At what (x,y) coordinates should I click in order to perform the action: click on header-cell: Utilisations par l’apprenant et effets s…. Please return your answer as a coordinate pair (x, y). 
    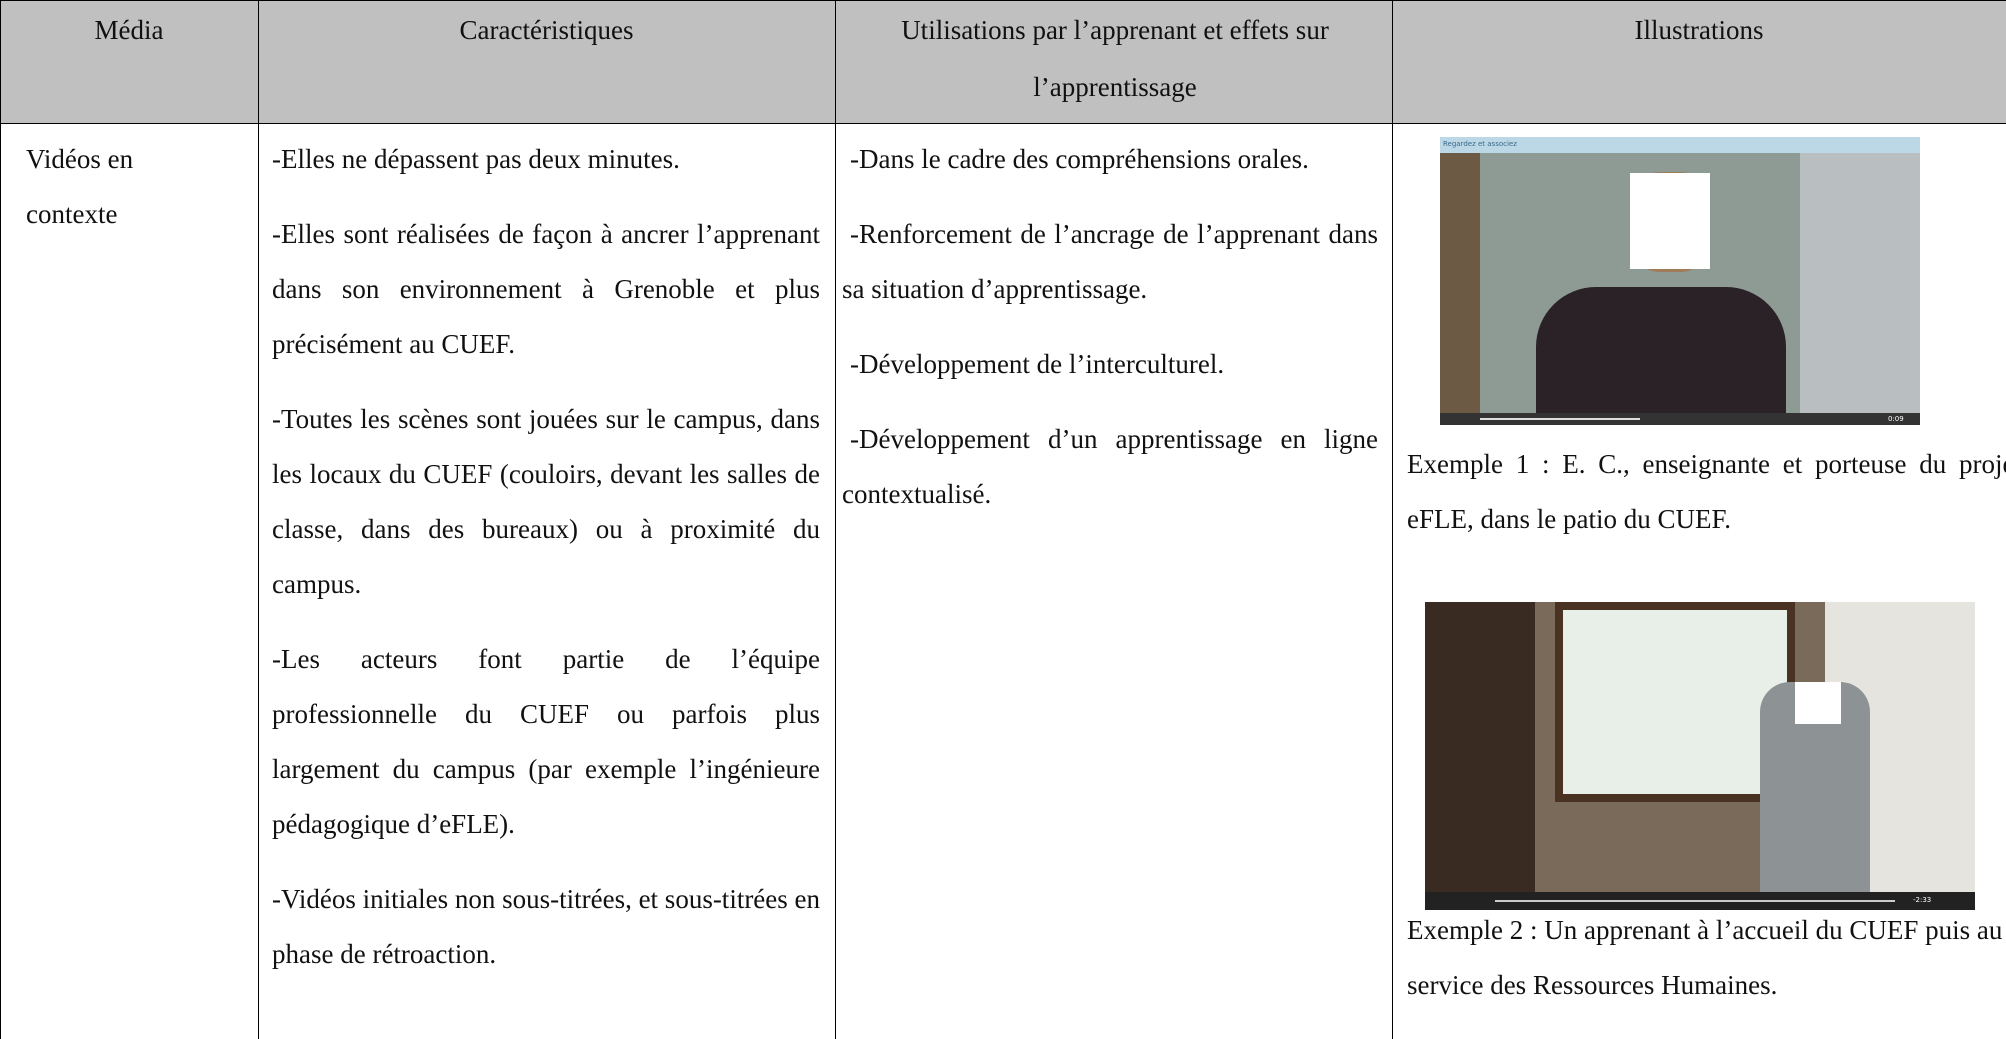
    Looking at the image, I should click on (1115, 58).